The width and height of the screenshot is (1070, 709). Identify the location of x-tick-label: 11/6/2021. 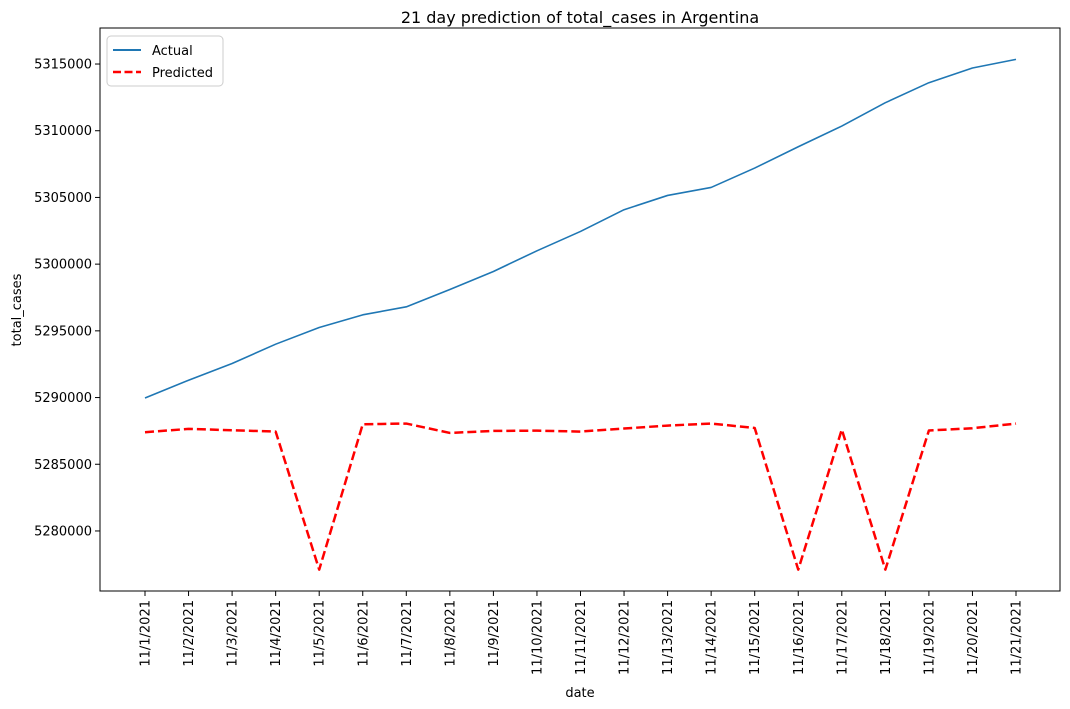
(363, 633).